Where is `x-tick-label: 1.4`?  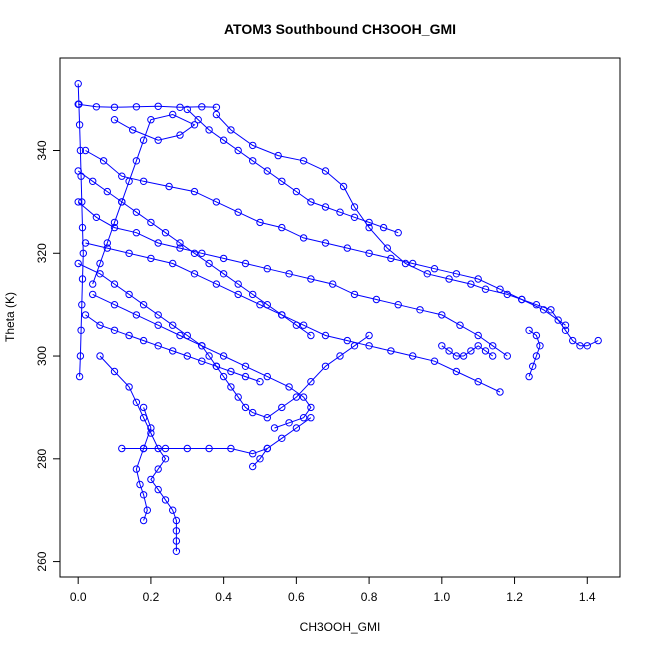
x-tick-label: 1.4 is located at coordinates (587, 597).